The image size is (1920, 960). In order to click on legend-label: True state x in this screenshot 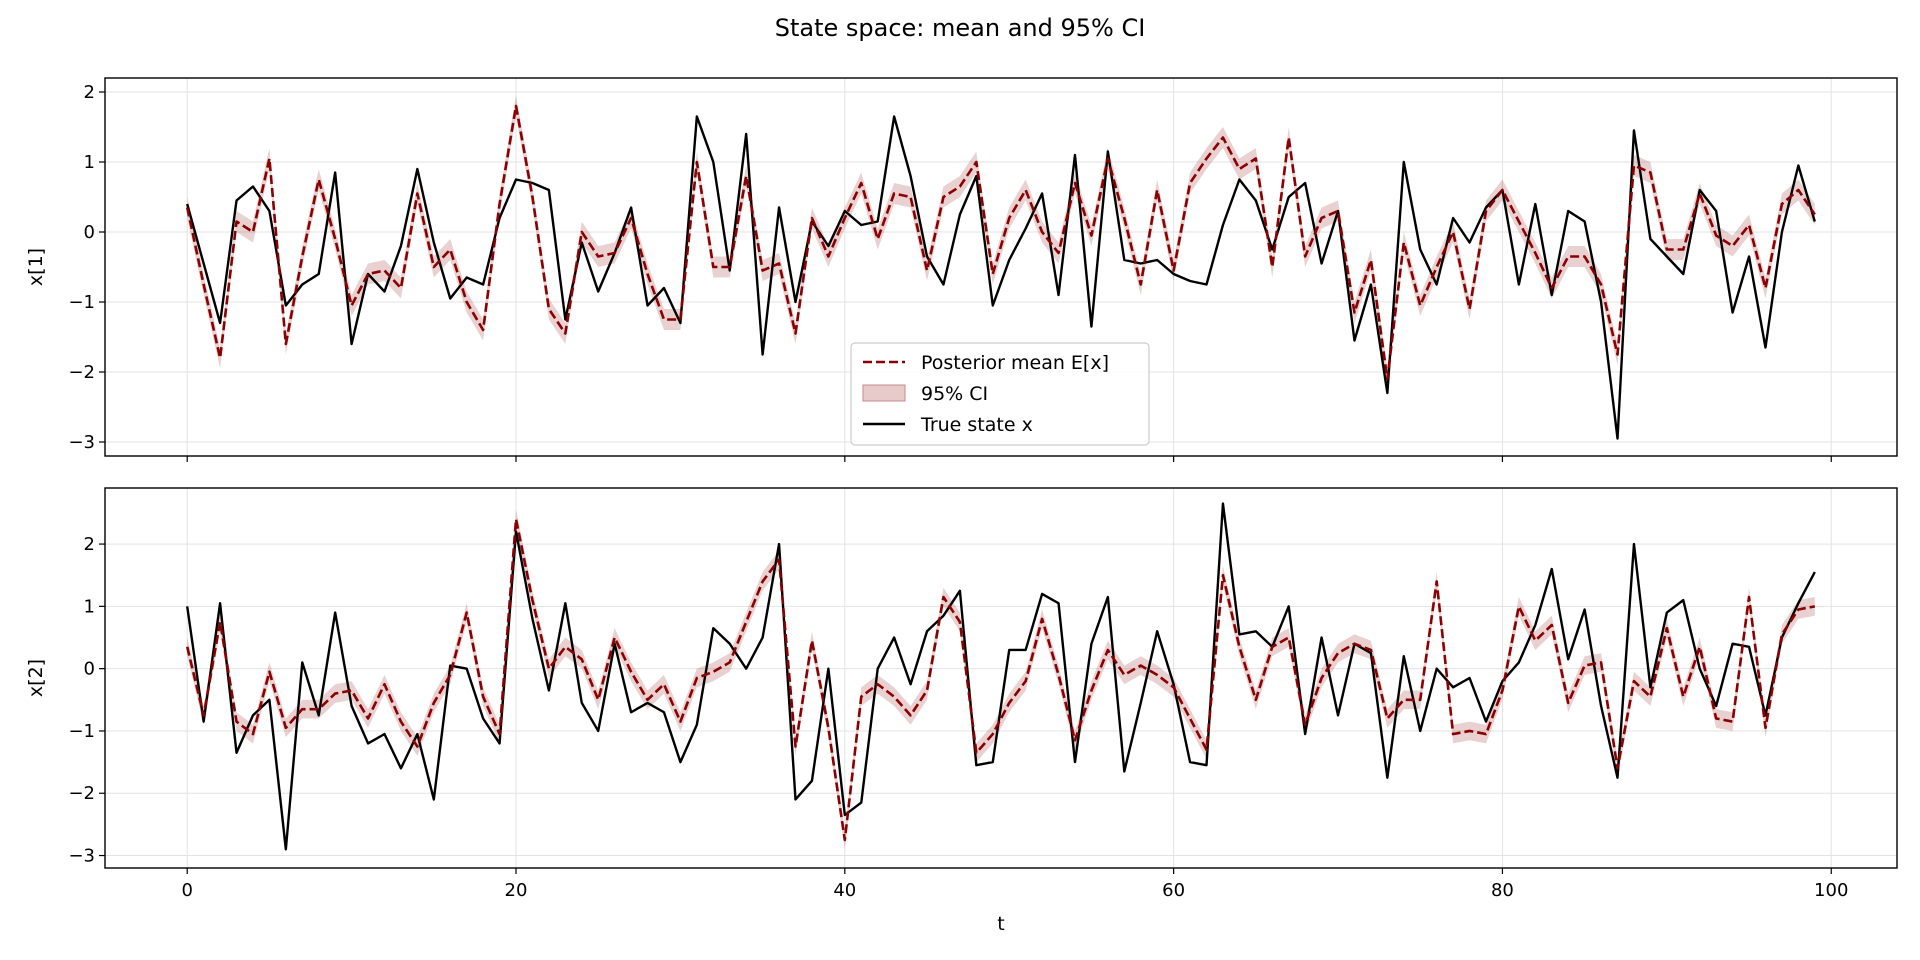, I will do `click(976, 425)`.